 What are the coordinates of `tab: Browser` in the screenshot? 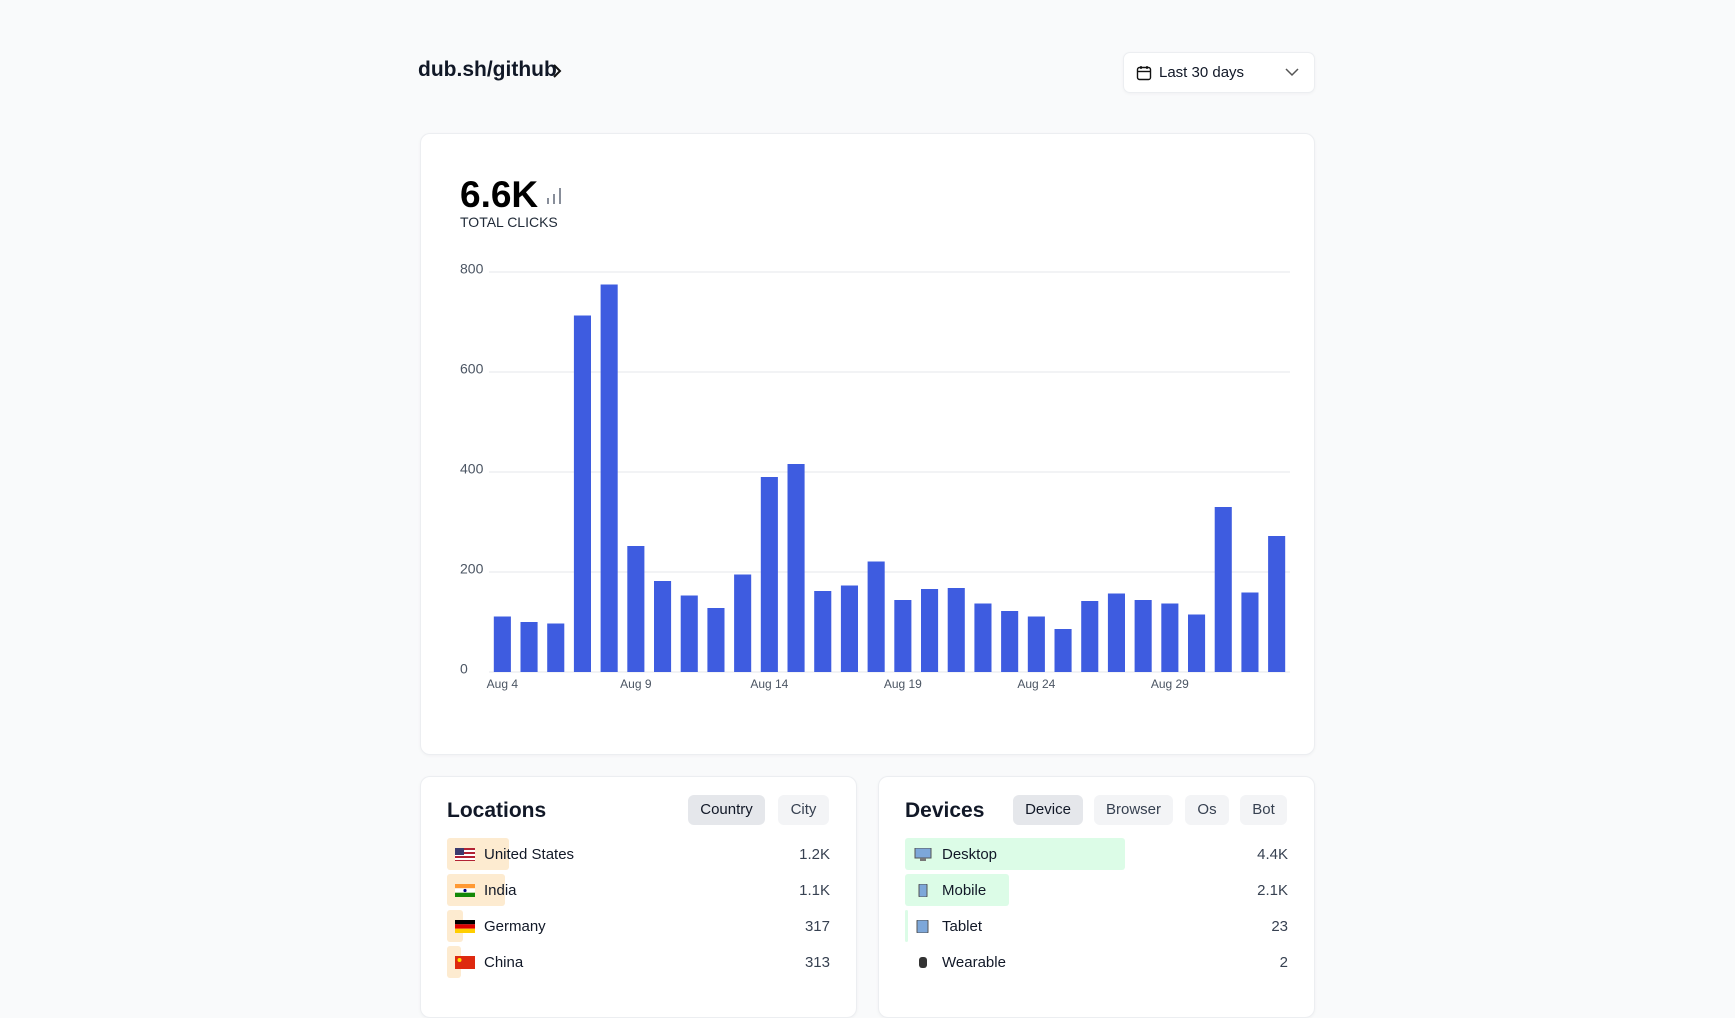 It's located at (1133, 810).